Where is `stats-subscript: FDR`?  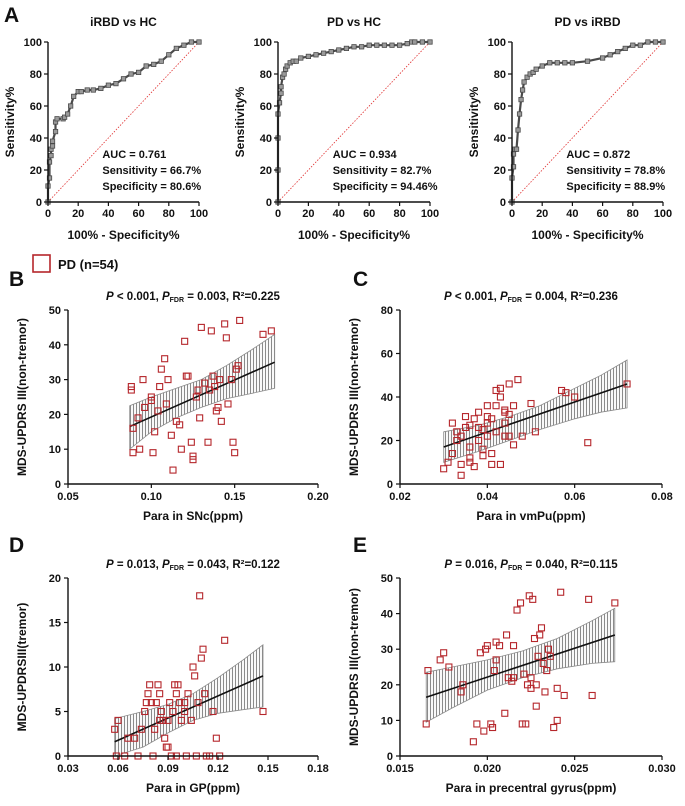 stats-subscript: FDR is located at coordinates (177, 568).